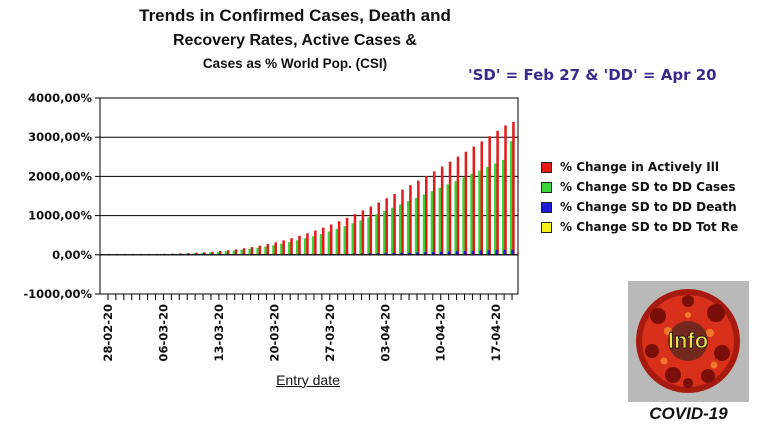 The height and width of the screenshot is (431, 758). I want to click on legend-label: % Change SD to DD Death, so click(648, 207).